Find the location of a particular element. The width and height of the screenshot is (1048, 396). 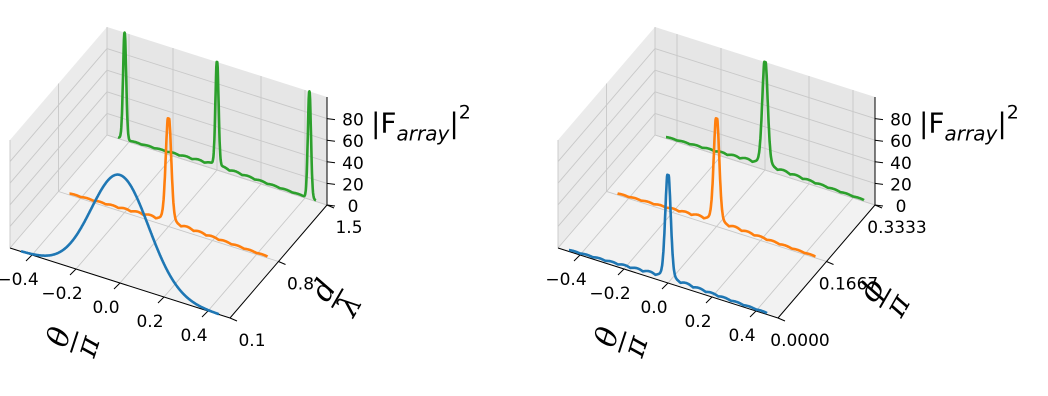

y-axis-line is located at coordinates (826, 261).